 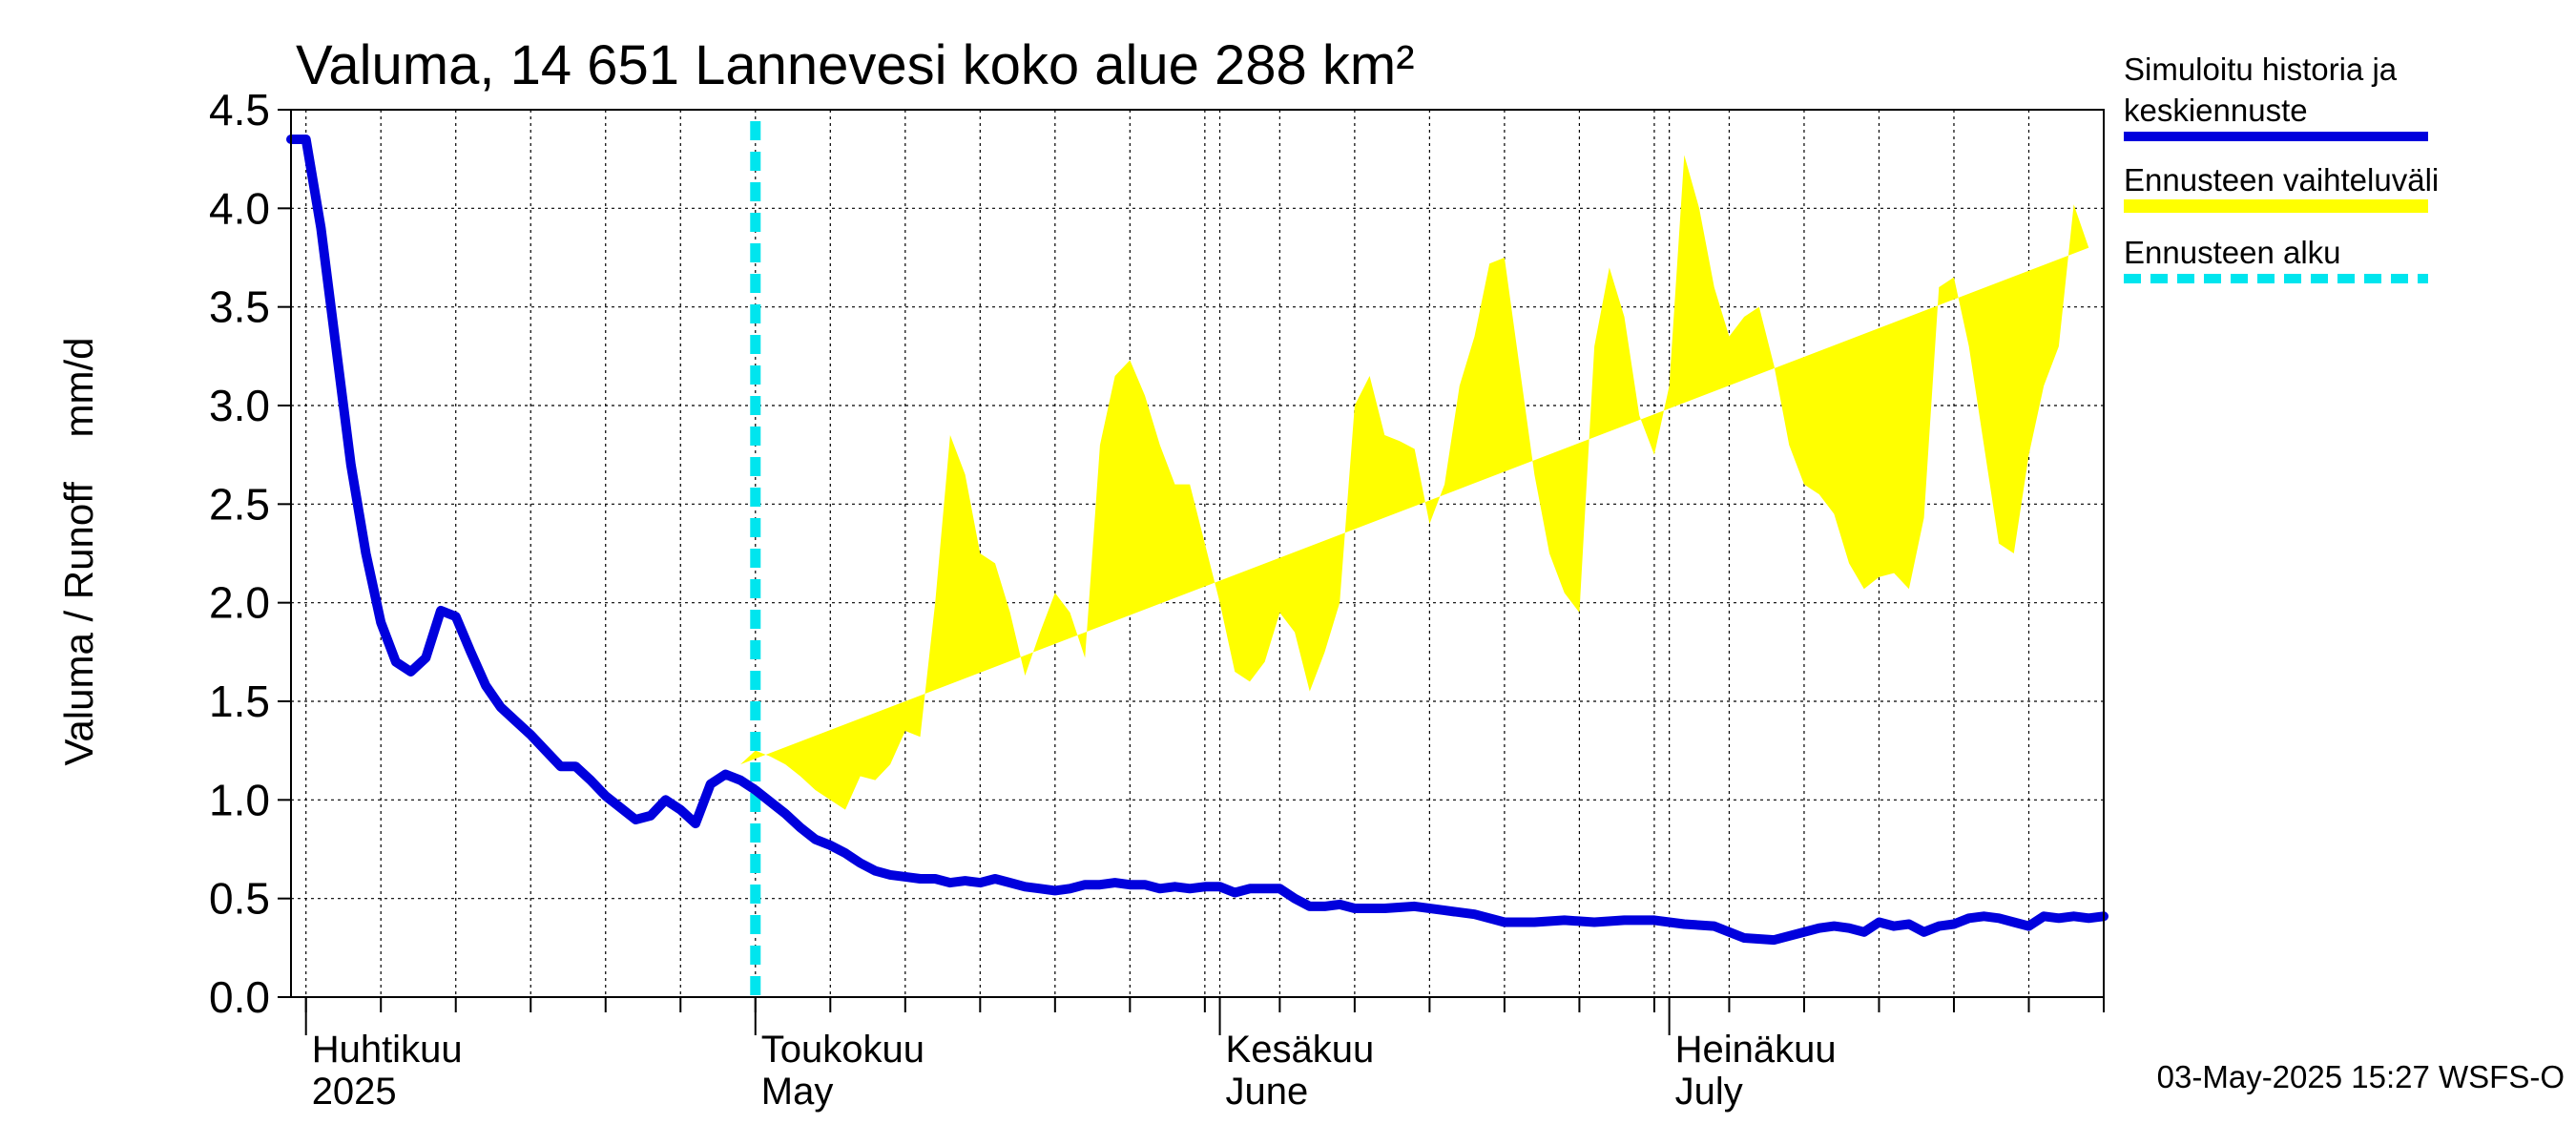 I want to click on month-label-en-2: June, so click(x=1267, y=1092).